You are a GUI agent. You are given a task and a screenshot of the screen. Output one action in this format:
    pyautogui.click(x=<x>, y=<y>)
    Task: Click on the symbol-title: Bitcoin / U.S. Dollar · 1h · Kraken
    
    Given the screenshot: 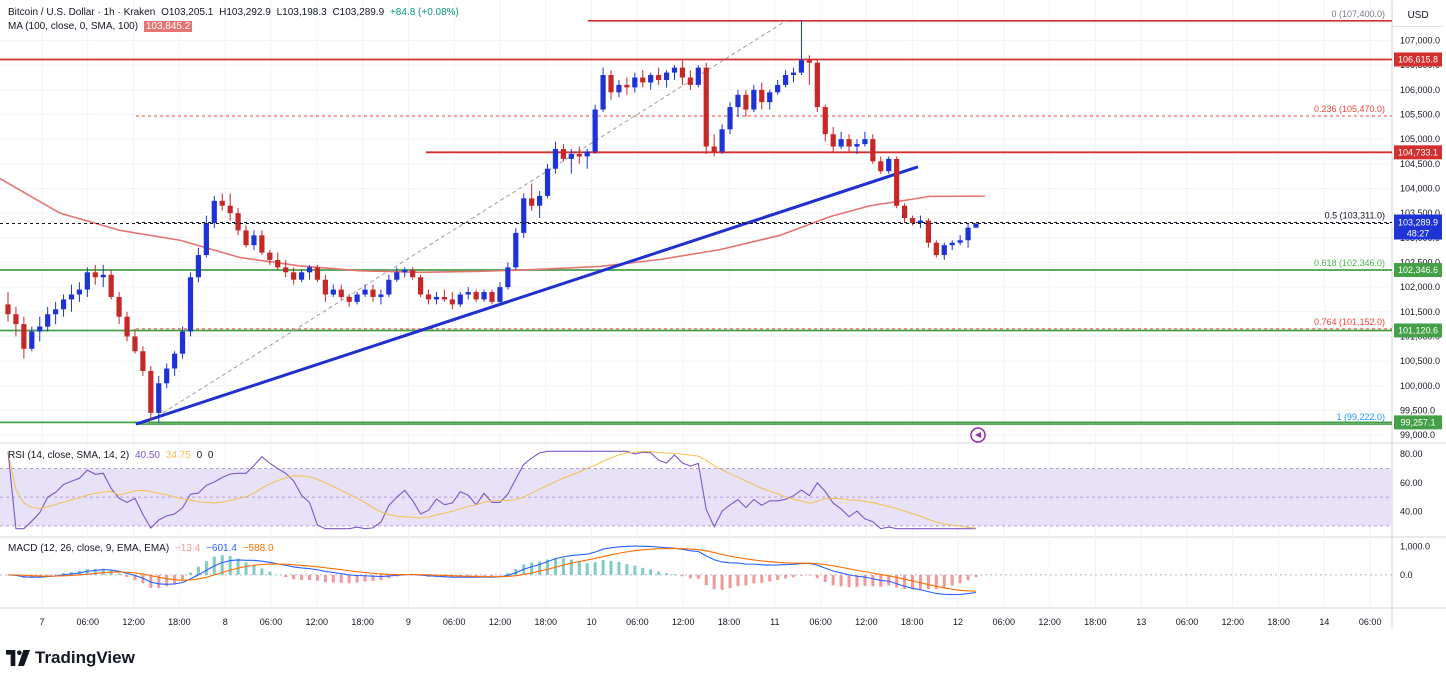 What is the action you would take?
    pyautogui.click(x=82, y=12)
    